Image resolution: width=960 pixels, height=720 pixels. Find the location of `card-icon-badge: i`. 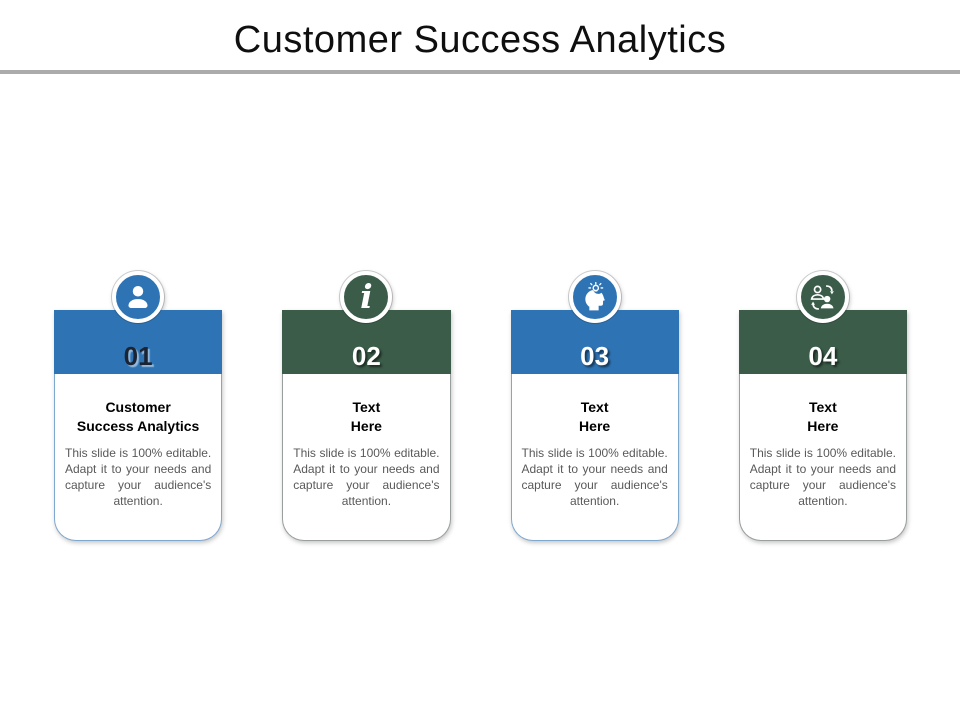

card-icon-badge: i is located at coordinates (366, 297).